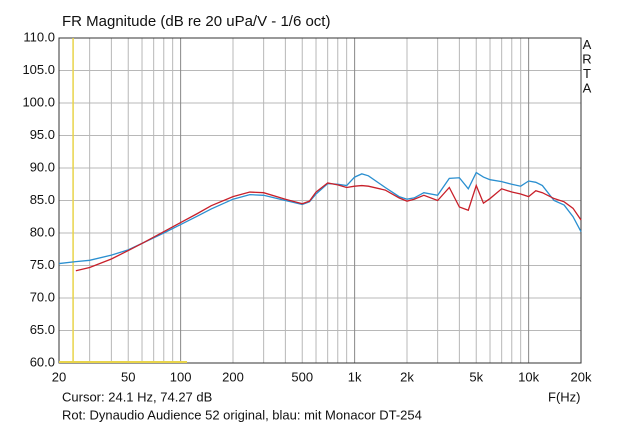 Image resolution: width=640 pixels, height=425 pixels. What do you see at coordinates (38, 69) in the screenshot?
I see `y-tick-label: 105.0` at bounding box center [38, 69].